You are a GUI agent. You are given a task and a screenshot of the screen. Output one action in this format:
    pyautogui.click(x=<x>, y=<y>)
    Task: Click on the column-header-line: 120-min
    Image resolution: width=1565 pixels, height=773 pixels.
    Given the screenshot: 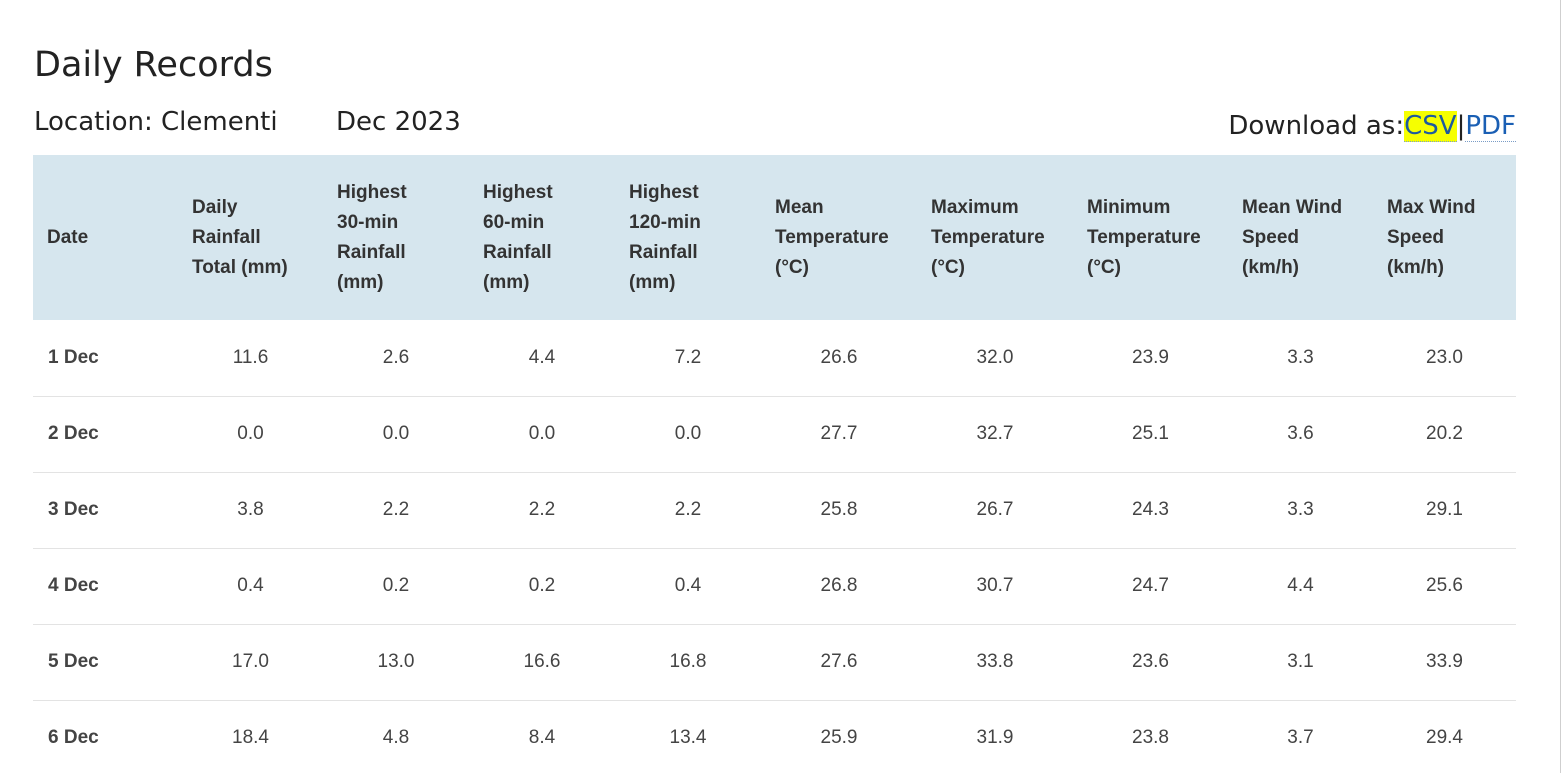 What is the action you would take?
    pyautogui.click(x=665, y=222)
    